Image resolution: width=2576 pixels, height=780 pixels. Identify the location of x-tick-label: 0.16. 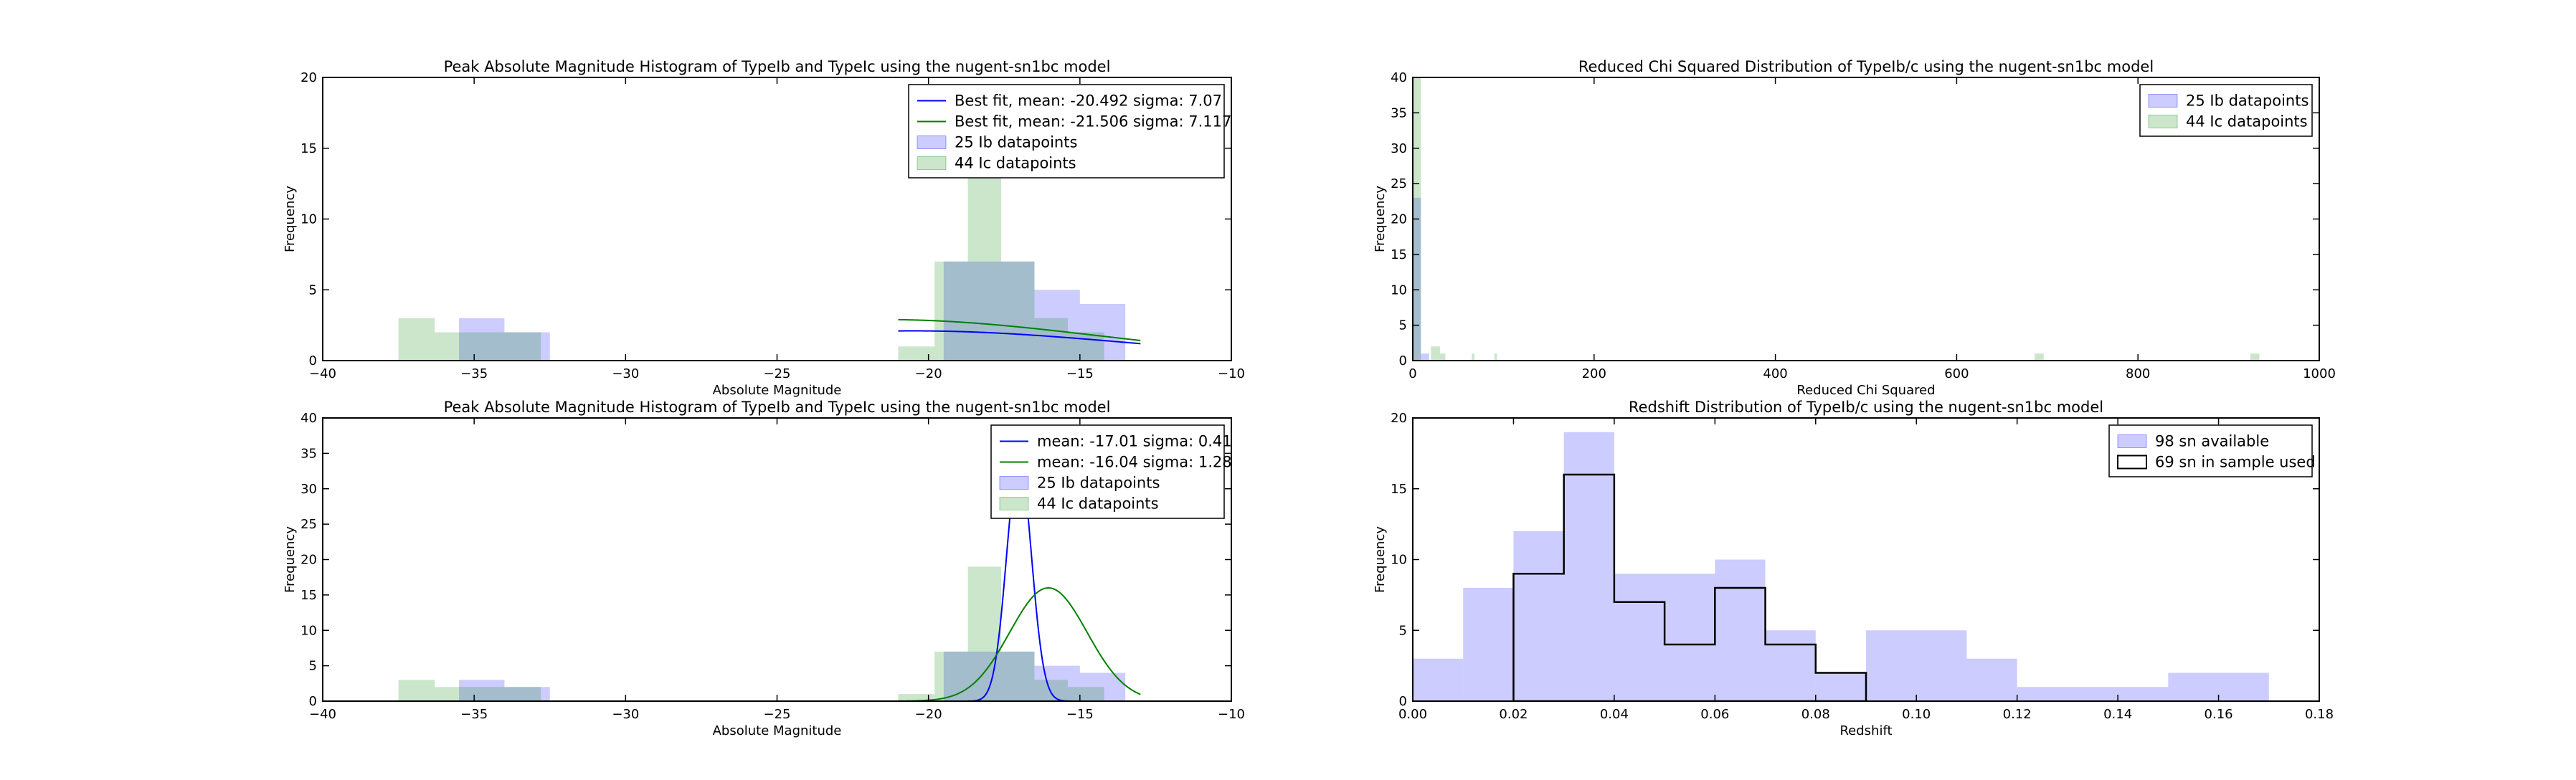
(2219, 714).